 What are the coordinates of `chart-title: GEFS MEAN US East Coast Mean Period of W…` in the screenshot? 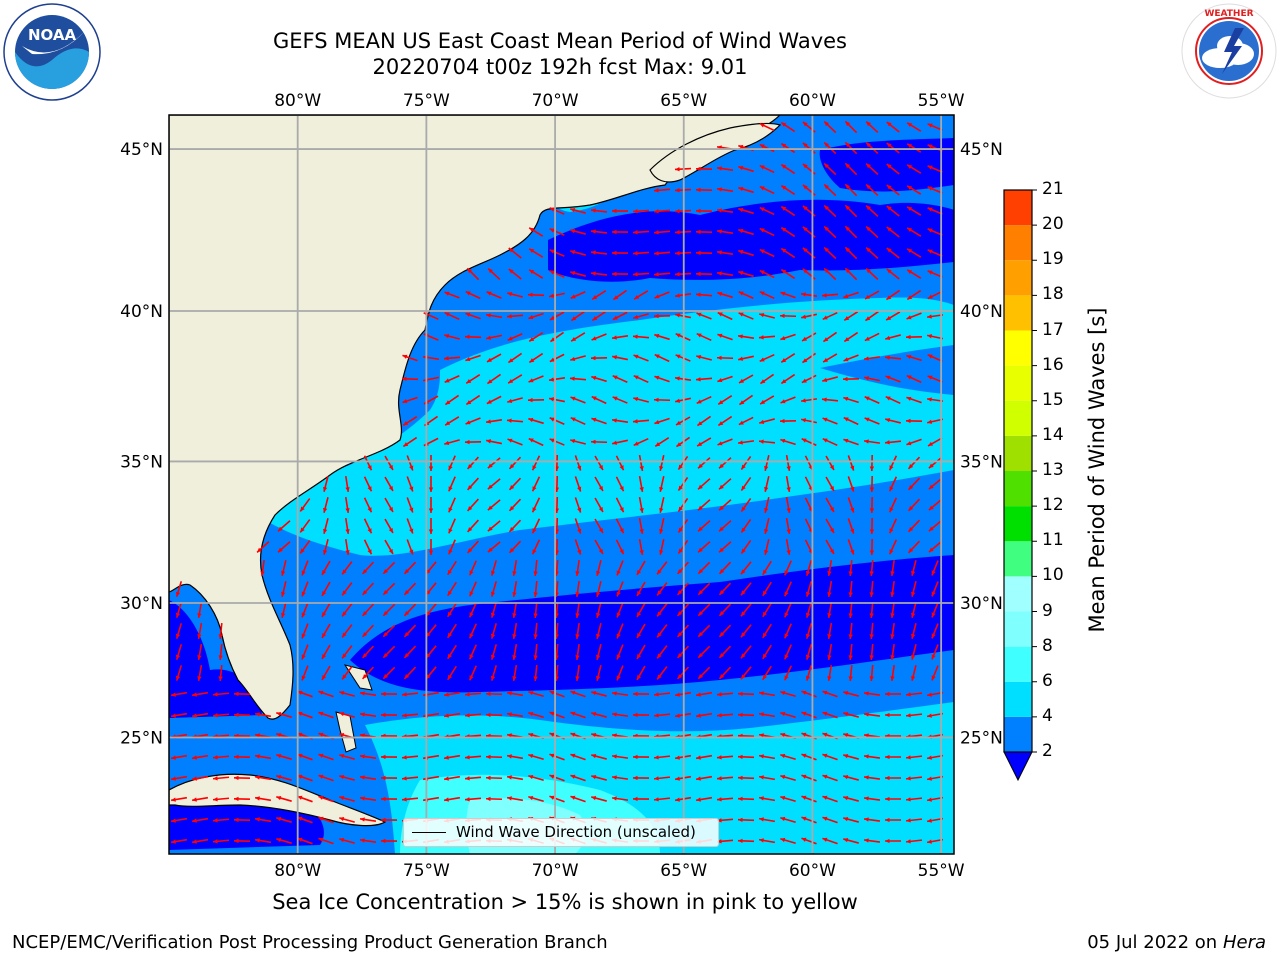 It's located at (560, 41).